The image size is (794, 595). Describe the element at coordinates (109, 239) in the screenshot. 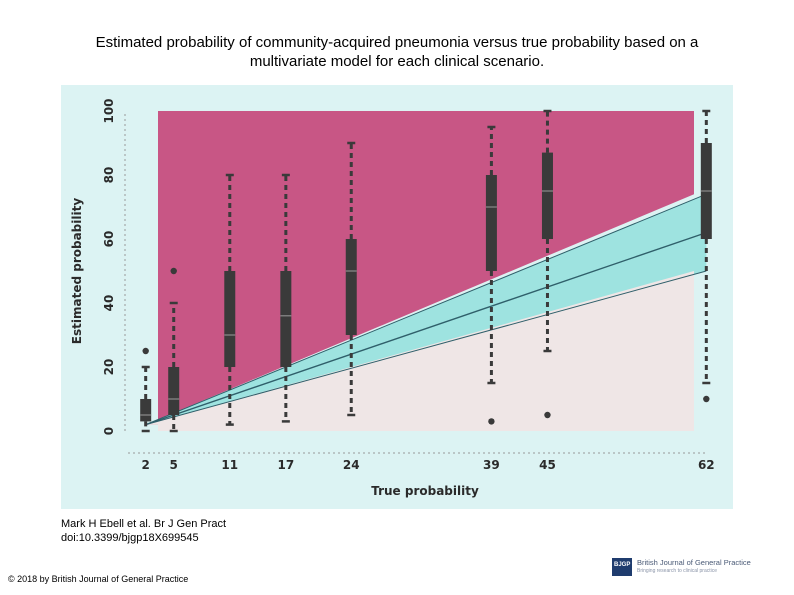

I see `y-tick-label-60: 60` at that location.